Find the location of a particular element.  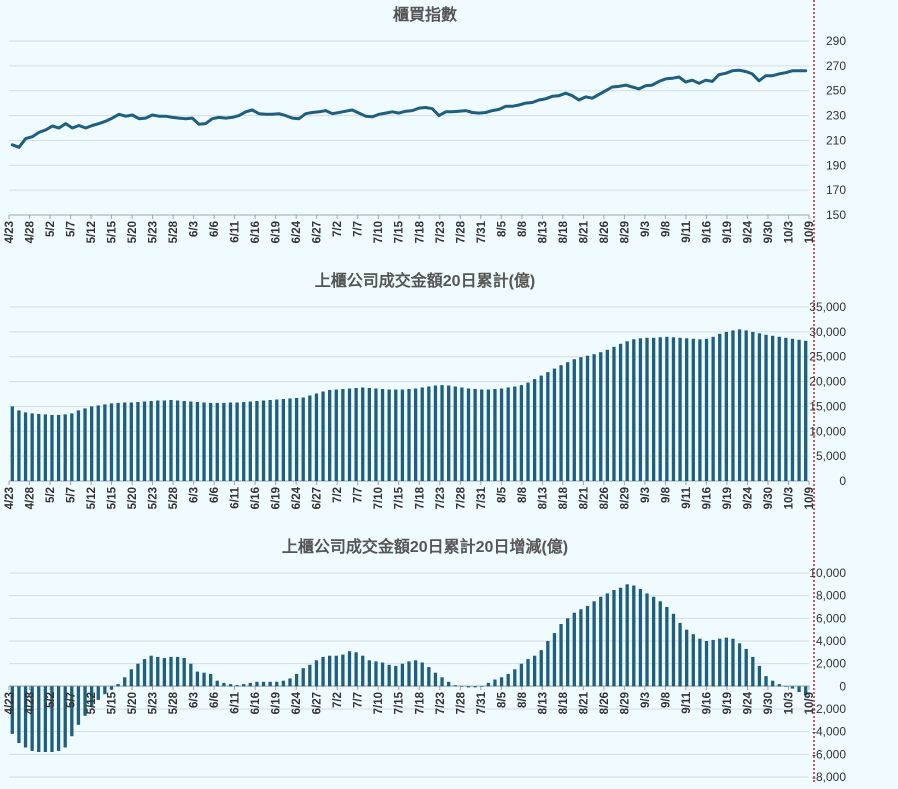

x-tick-label: 7/28 is located at coordinates (461, 497).